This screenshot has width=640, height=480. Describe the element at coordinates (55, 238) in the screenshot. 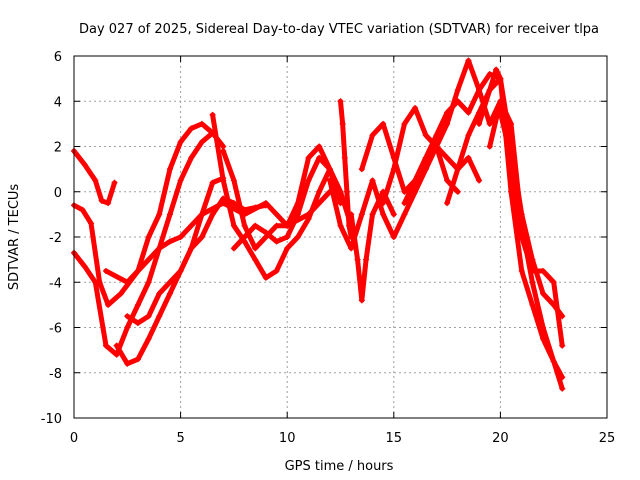

I see `y-tick-label: -2` at that location.